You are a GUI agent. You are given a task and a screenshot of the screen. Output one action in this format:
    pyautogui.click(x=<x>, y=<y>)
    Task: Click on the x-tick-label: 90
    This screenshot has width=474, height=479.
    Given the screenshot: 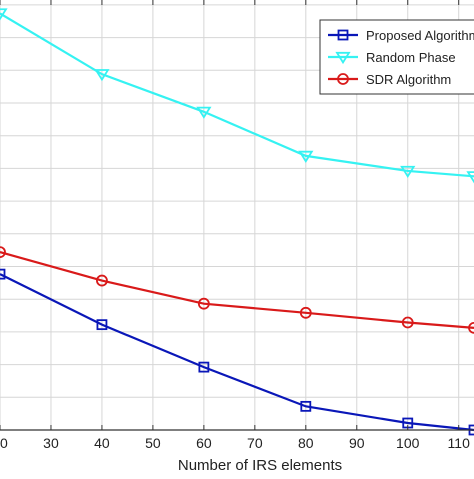 What is the action you would take?
    pyautogui.click(x=357, y=443)
    